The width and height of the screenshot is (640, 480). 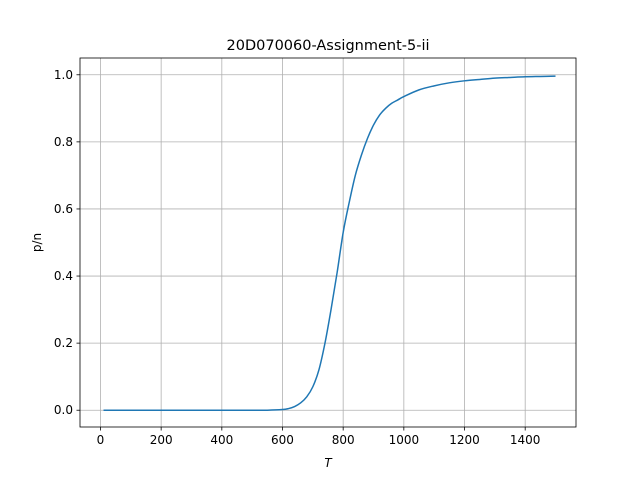 I want to click on x-tick-label: 1200, so click(x=464, y=440).